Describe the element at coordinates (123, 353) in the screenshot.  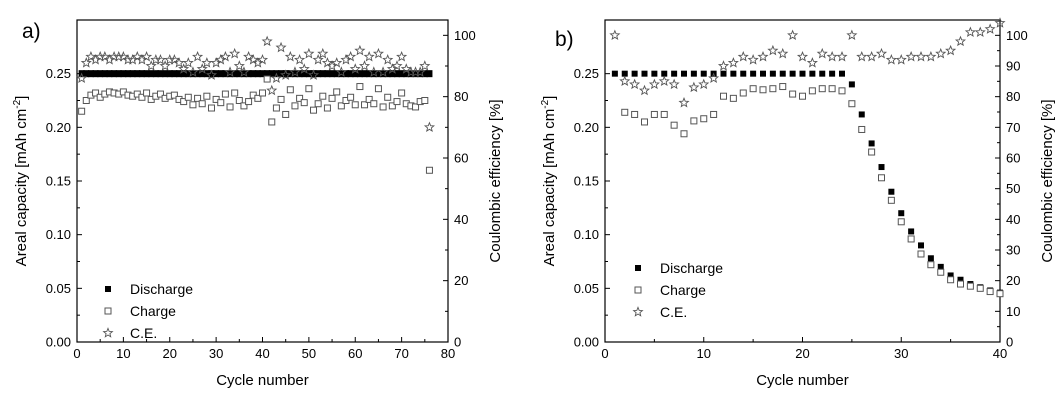
I see `x-tick-label: 10` at that location.